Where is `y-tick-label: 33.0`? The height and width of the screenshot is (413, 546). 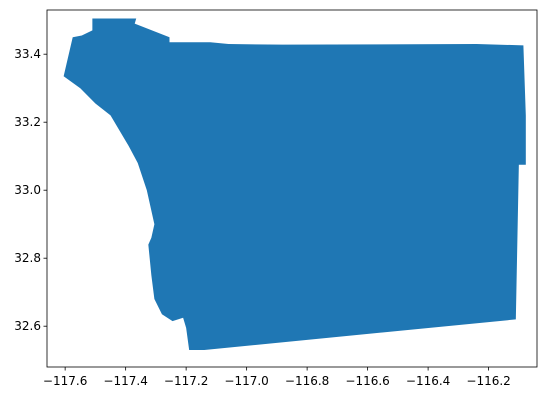 y-tick-label: 33.0 is located at coordinates (27, 190).